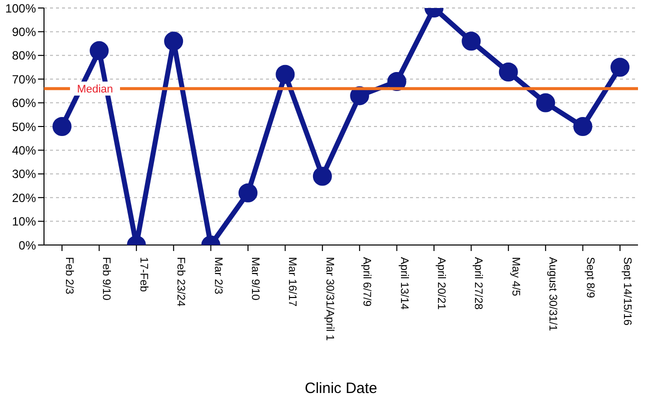 The image size is (646, 397). What do you see at coordinates (143, 274) in the screenshot?
I see `x-tick-label: 17-Feb` at bounding box center [143, 274].